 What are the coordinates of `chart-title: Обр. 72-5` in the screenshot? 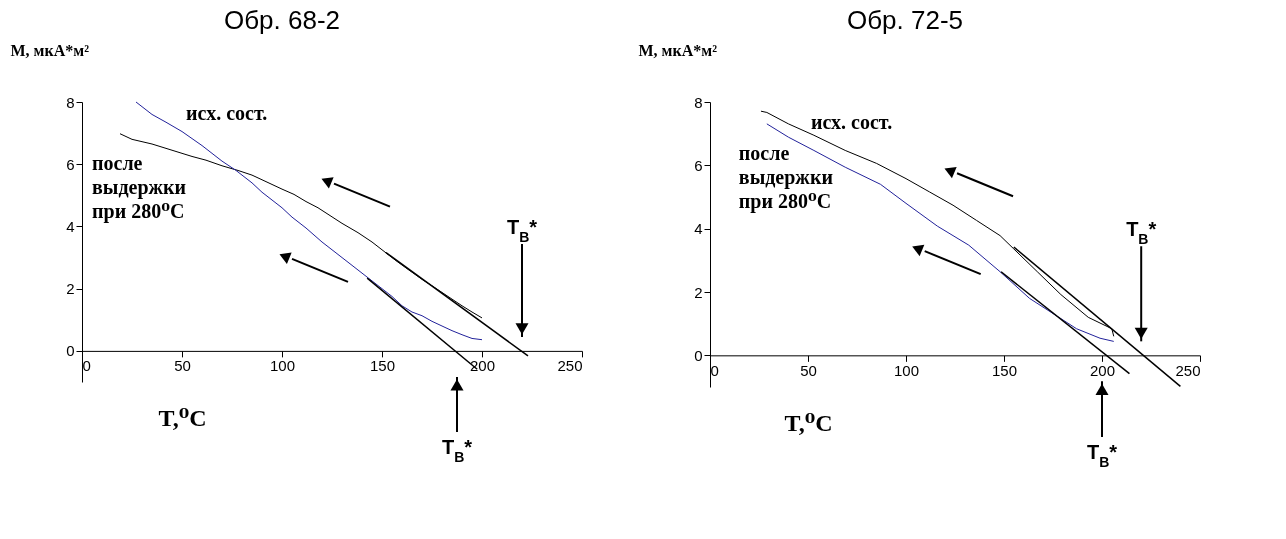 It's located at (905, 20).